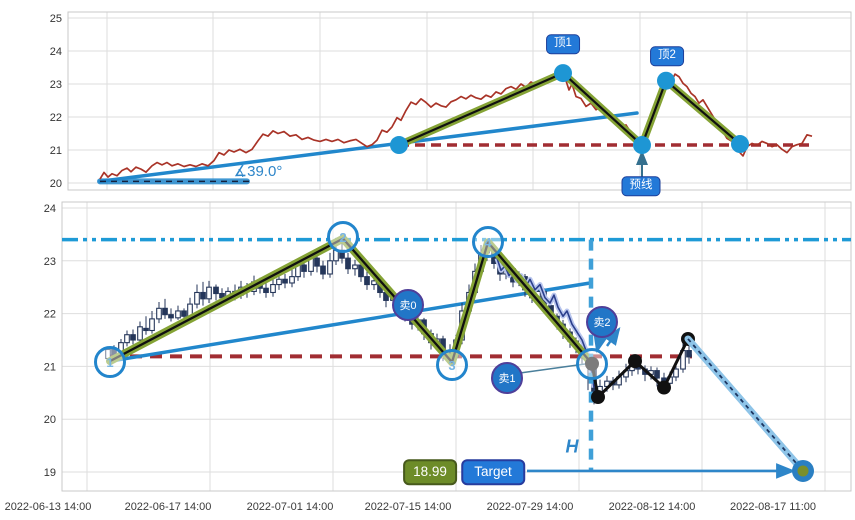 The height and width of the screenshot is (520, 855). Describe the element at coordinates (56, 19) in the screenshot. I see `top-ytick: 25` at that location.